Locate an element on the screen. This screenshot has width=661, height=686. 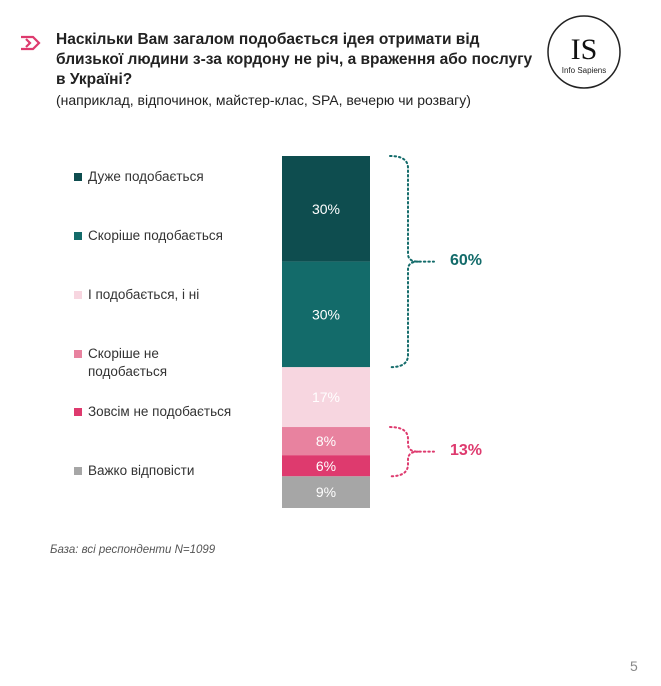
legend-item: Дуже подобається is located at coordinates (174, 177).